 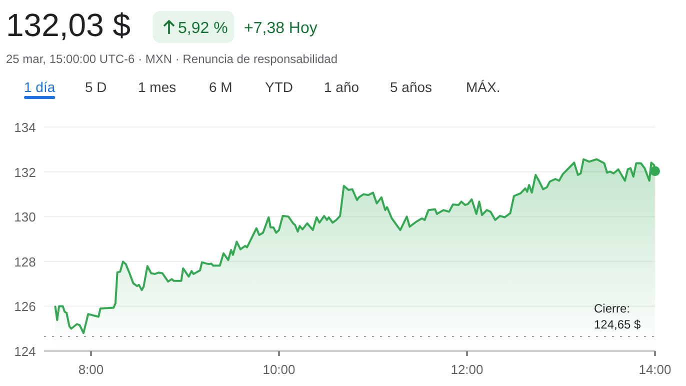 What do you see at coordinates (25, 262) in the screenshot?
I see `y-tick-label: 128` at bounding box center [25, 262].